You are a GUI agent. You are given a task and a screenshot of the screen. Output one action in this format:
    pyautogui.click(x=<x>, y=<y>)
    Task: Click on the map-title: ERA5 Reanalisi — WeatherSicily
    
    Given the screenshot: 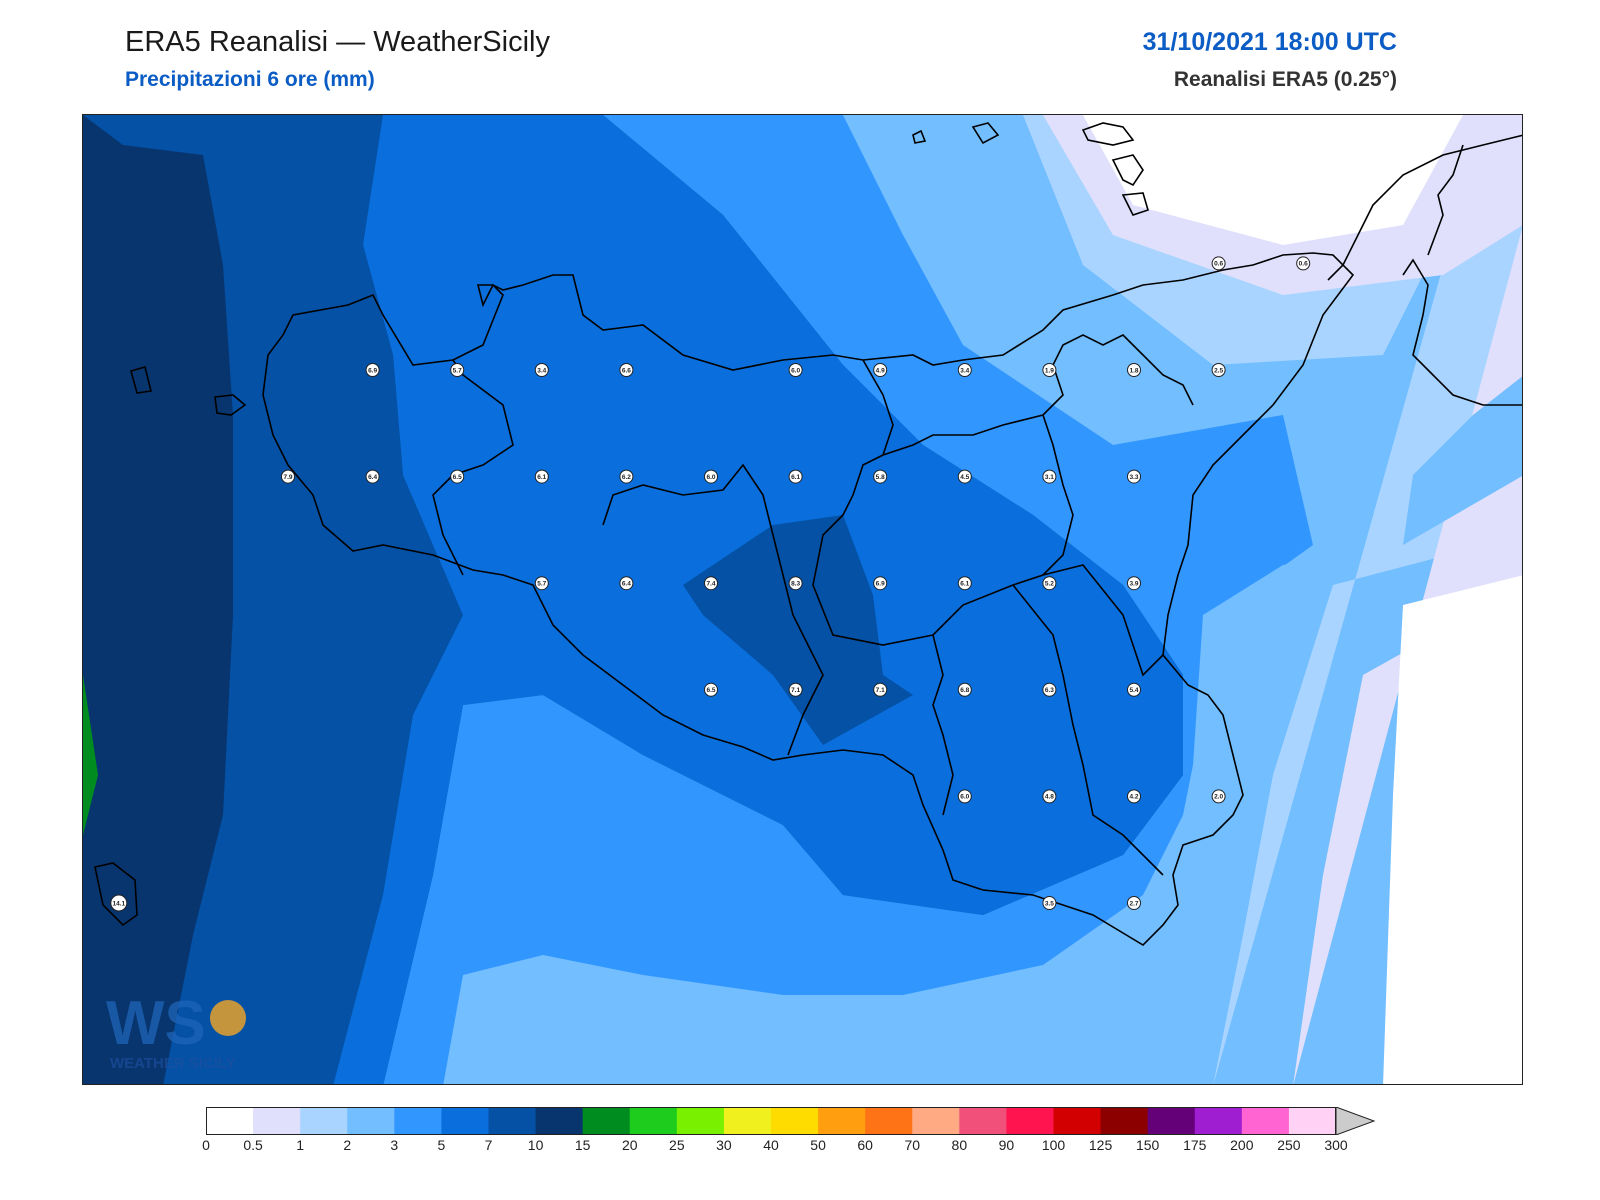 What is the action you would take?
    pyautogui.click(x=337, y=42)
    